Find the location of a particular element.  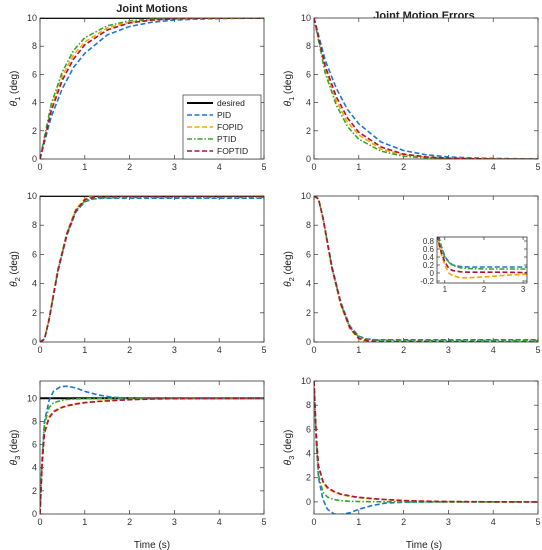

legend-label-foptid: FOPTID is located at coordinates (232, 151).